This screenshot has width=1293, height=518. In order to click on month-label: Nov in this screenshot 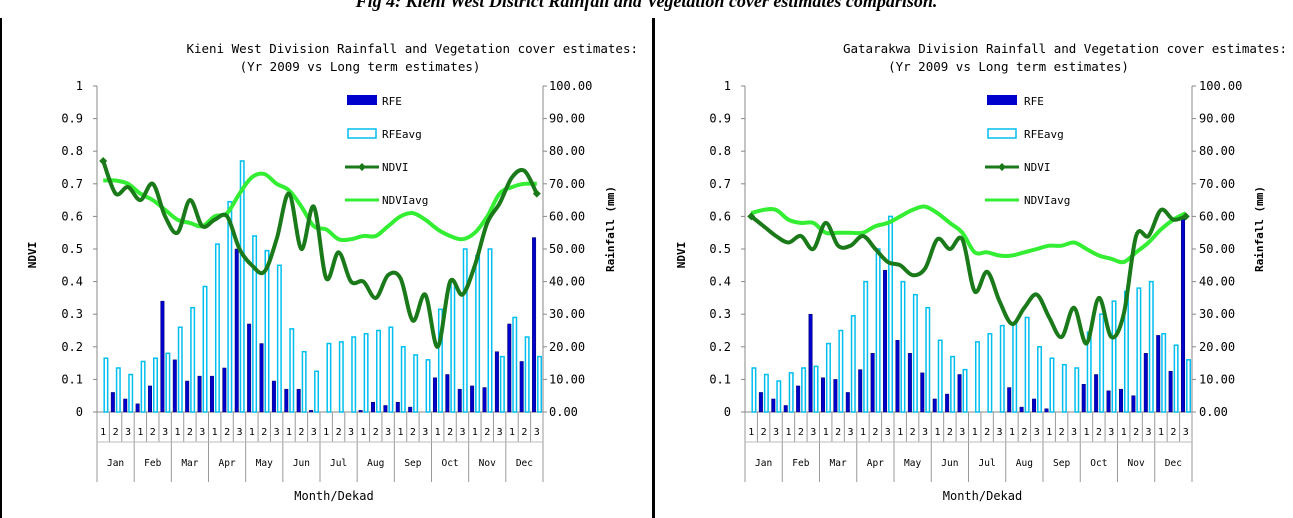, I will do `click(1136, 463)`.